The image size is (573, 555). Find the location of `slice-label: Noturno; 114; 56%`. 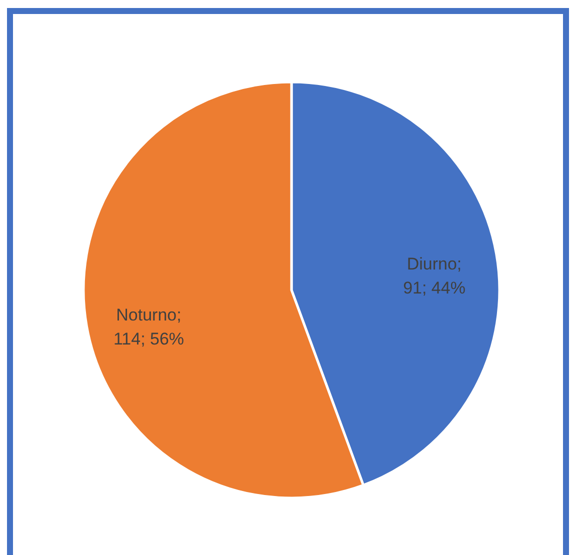

slice-label: Noturno; 114; 56% is located at coordinates (148, 326).